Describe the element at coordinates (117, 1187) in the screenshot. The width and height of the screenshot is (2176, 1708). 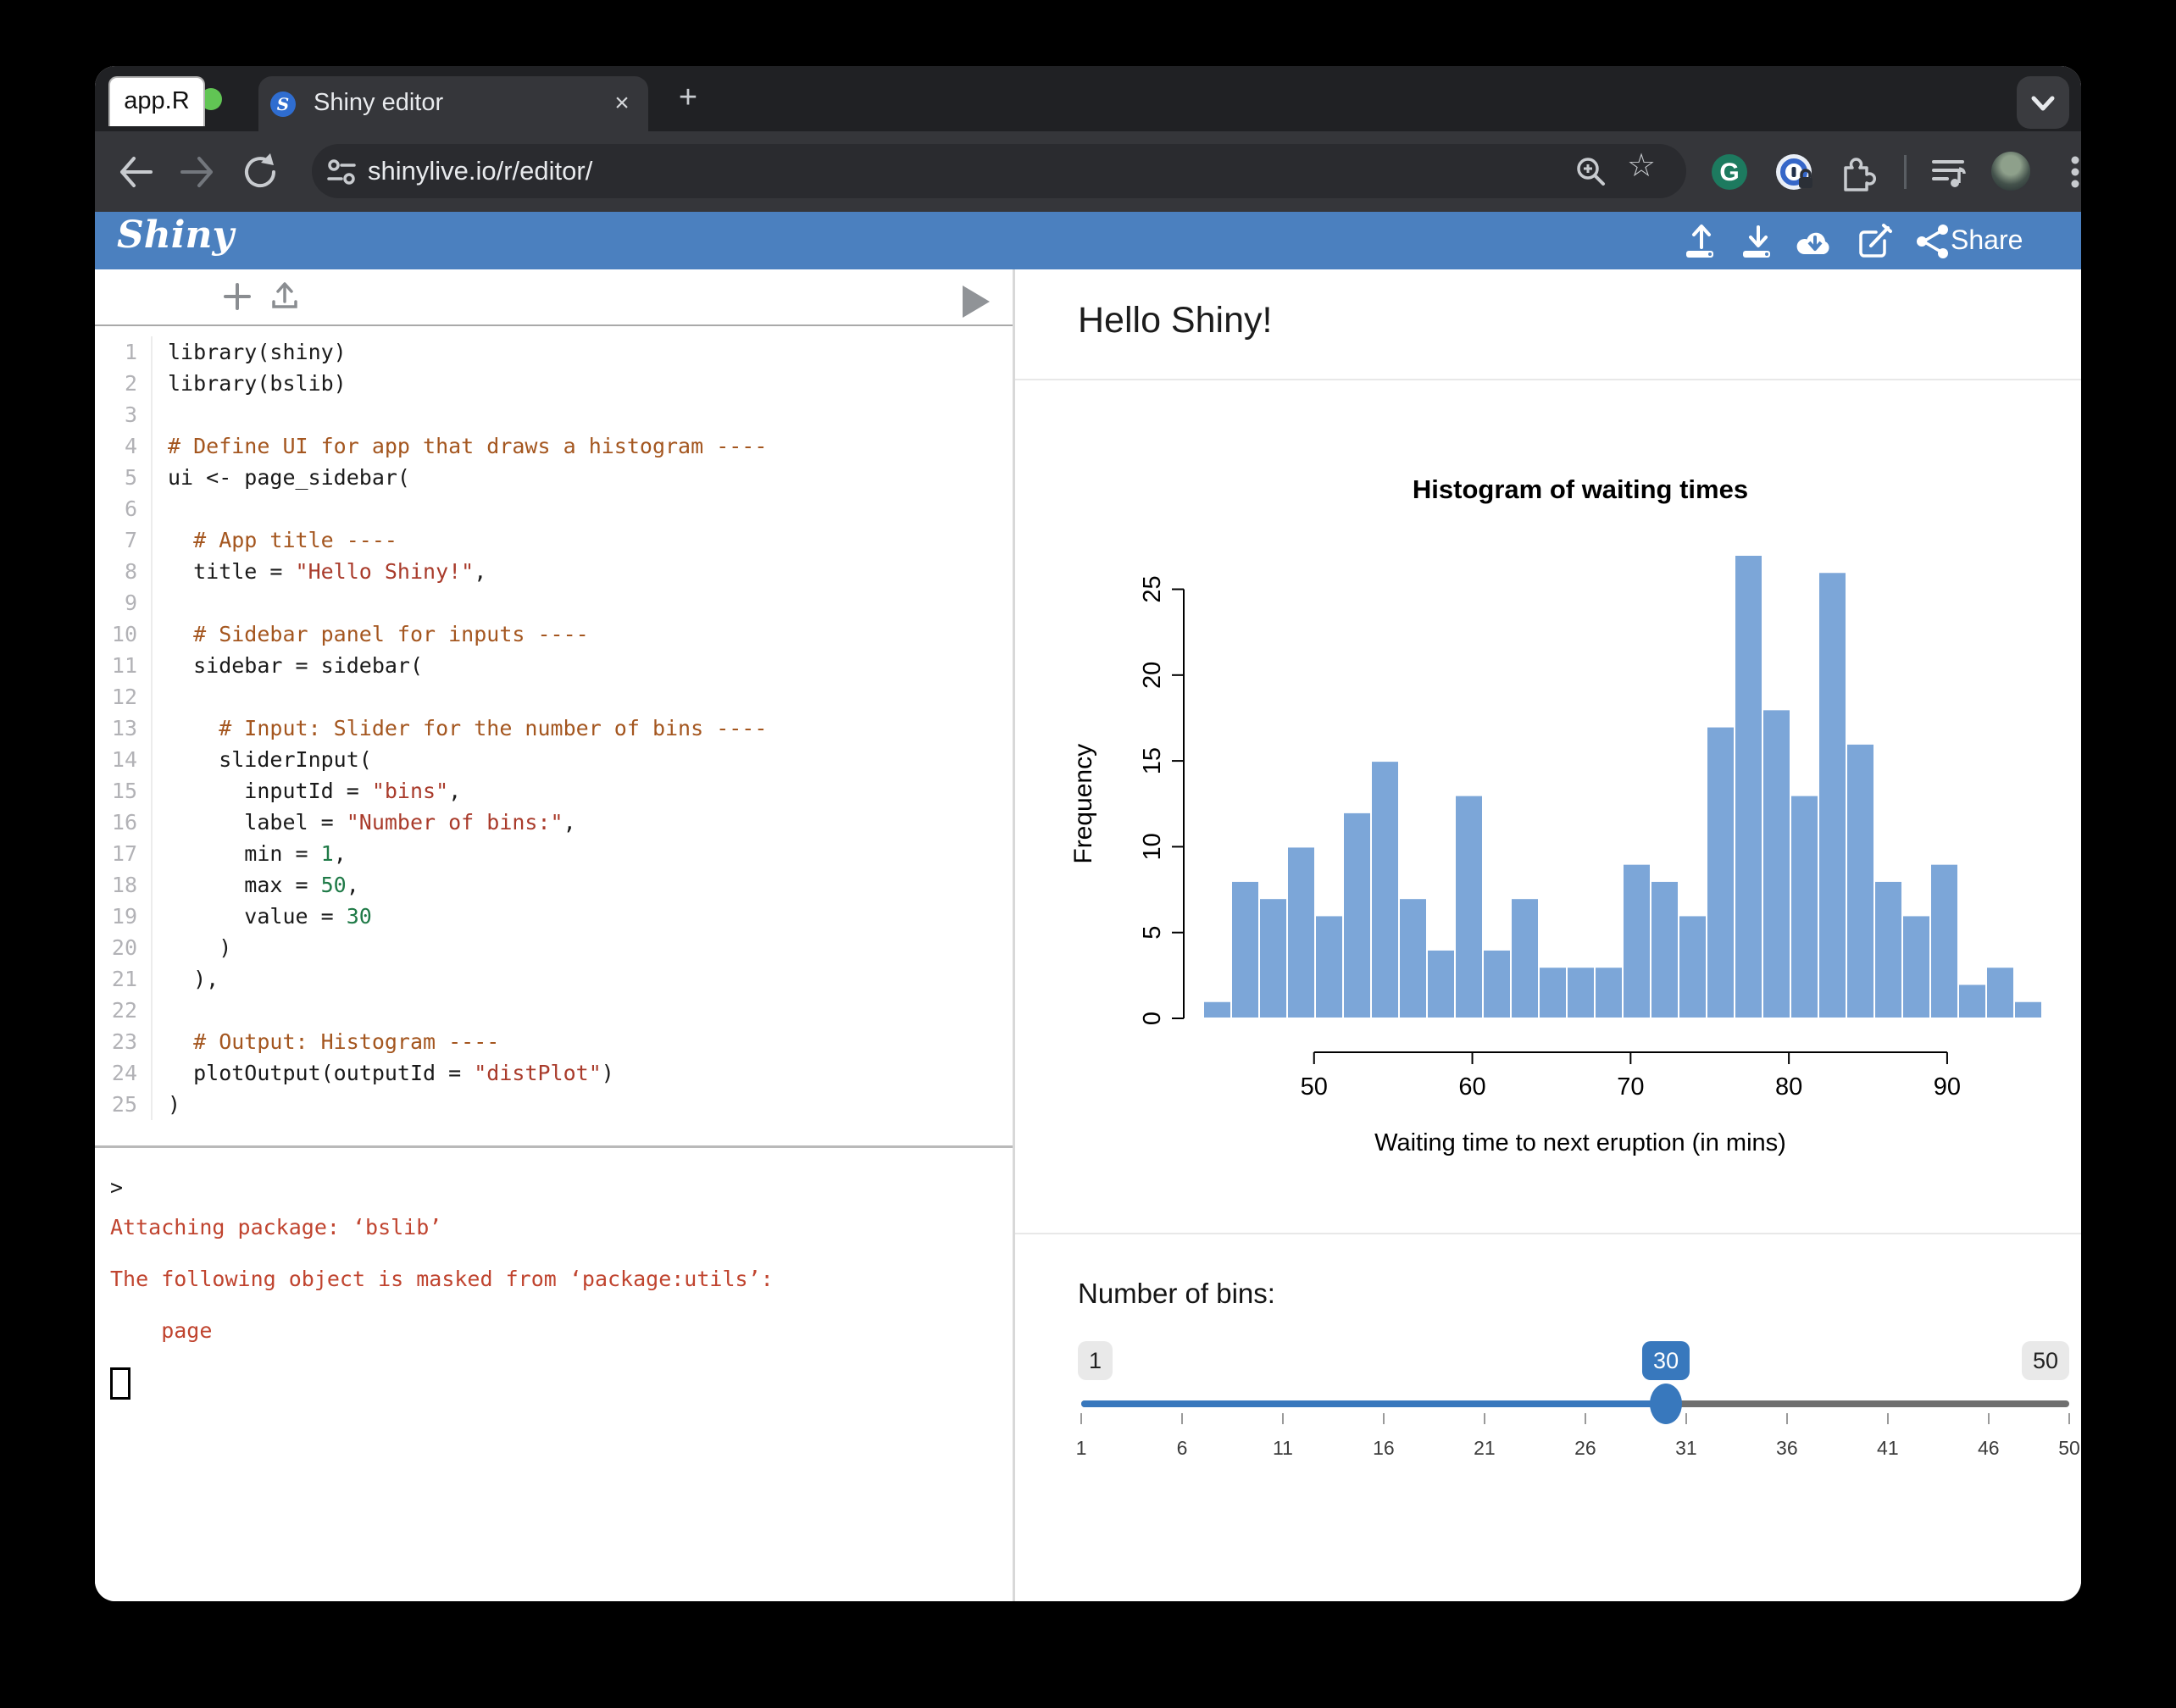
I see `console-line: >` at that location.